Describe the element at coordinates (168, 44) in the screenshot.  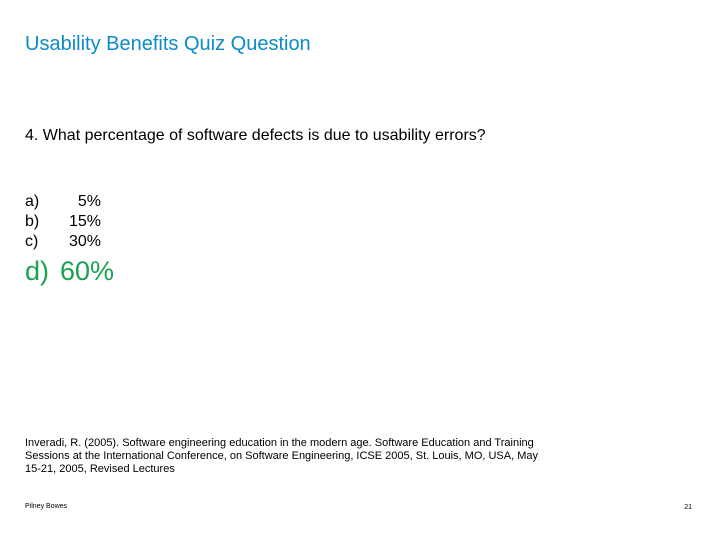
I see `slide-title: Usability Benefits Quiz Question` at that location.